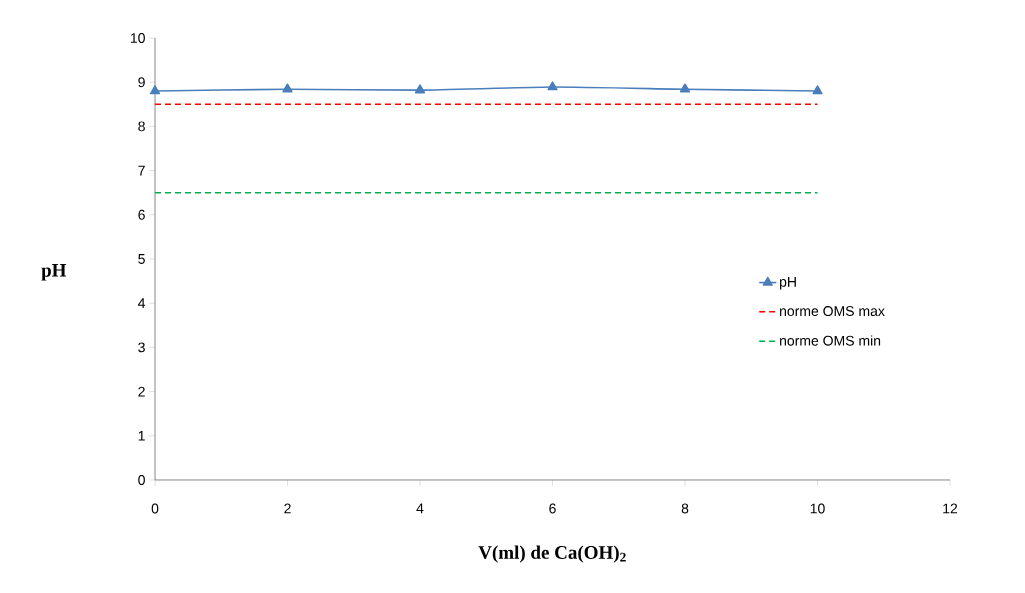  Describe the element at coordinates (788, 283) in the screenshot. I see `legend-label: pH` at that location.